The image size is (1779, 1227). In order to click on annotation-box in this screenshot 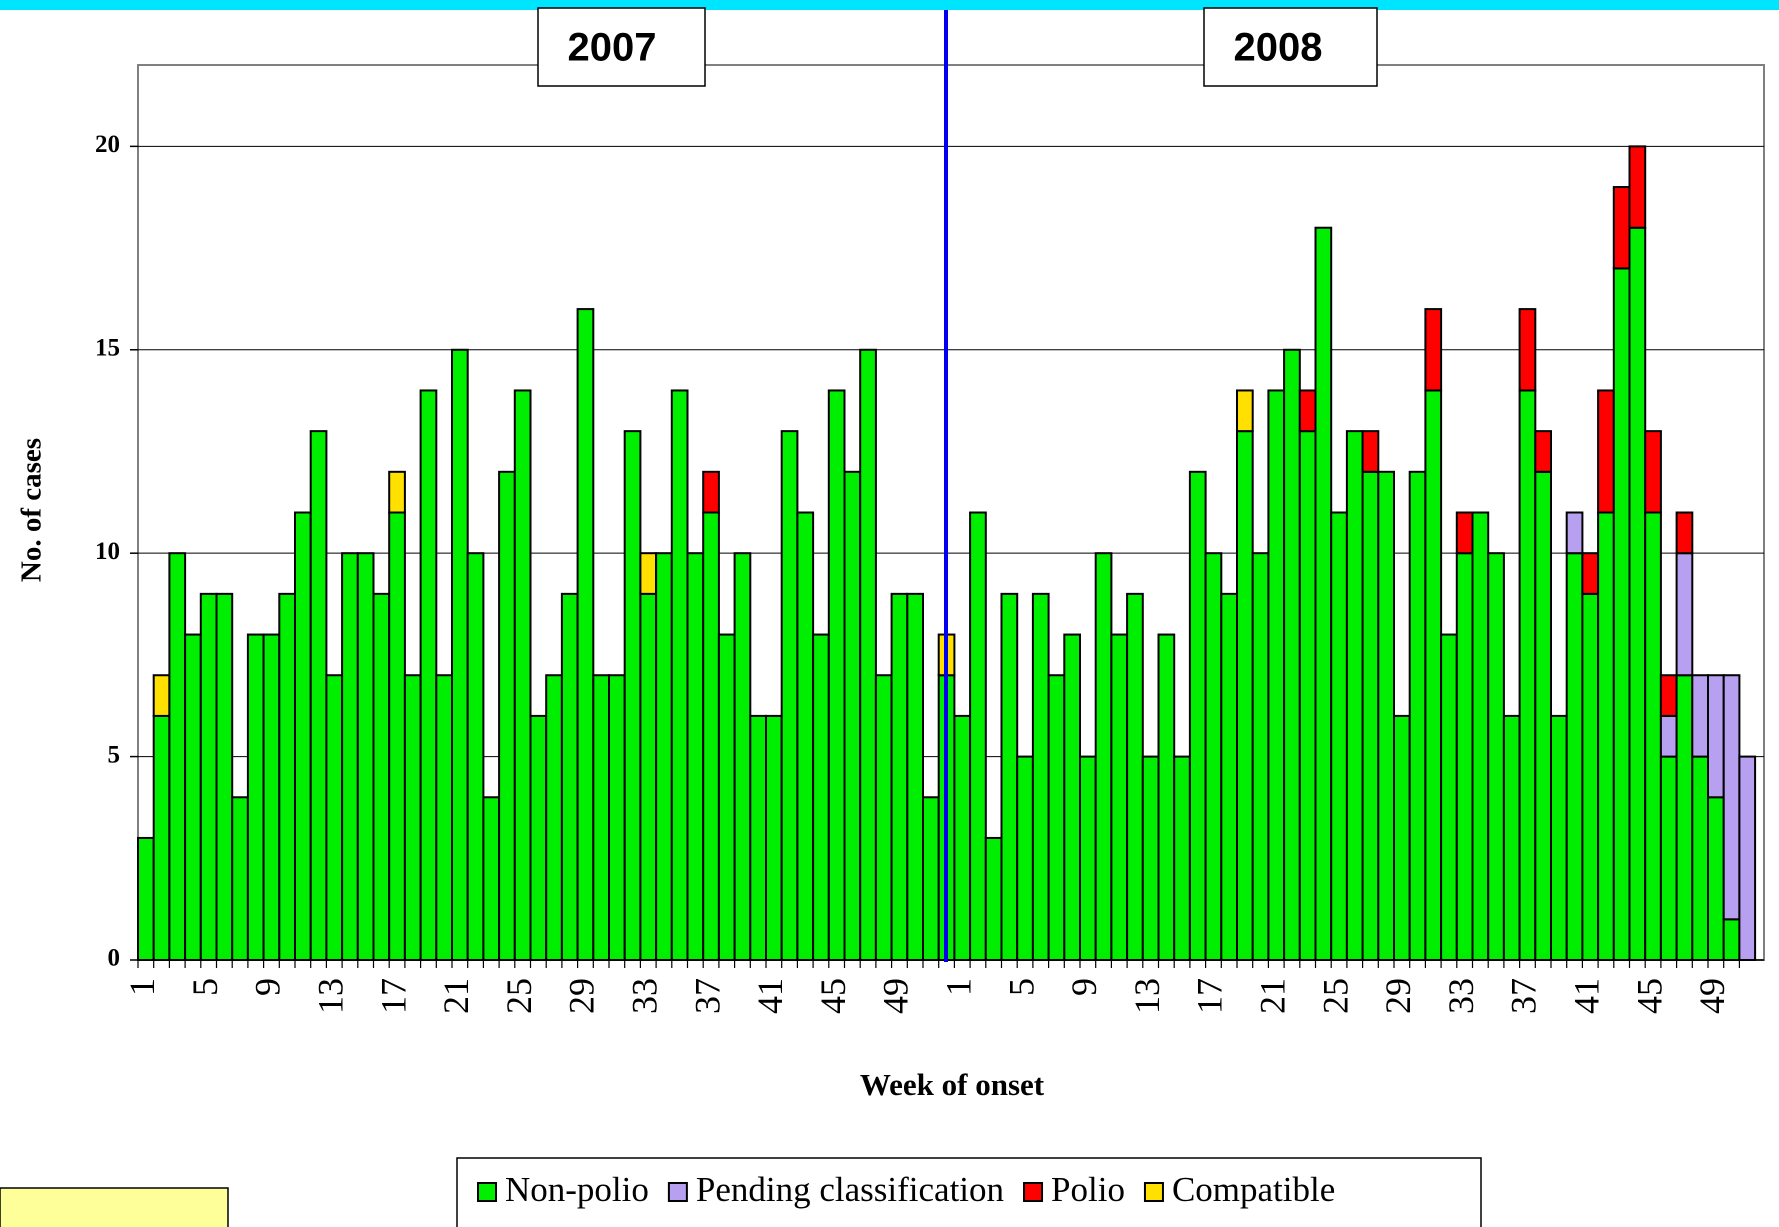, I will do `click(1290, 47)`.